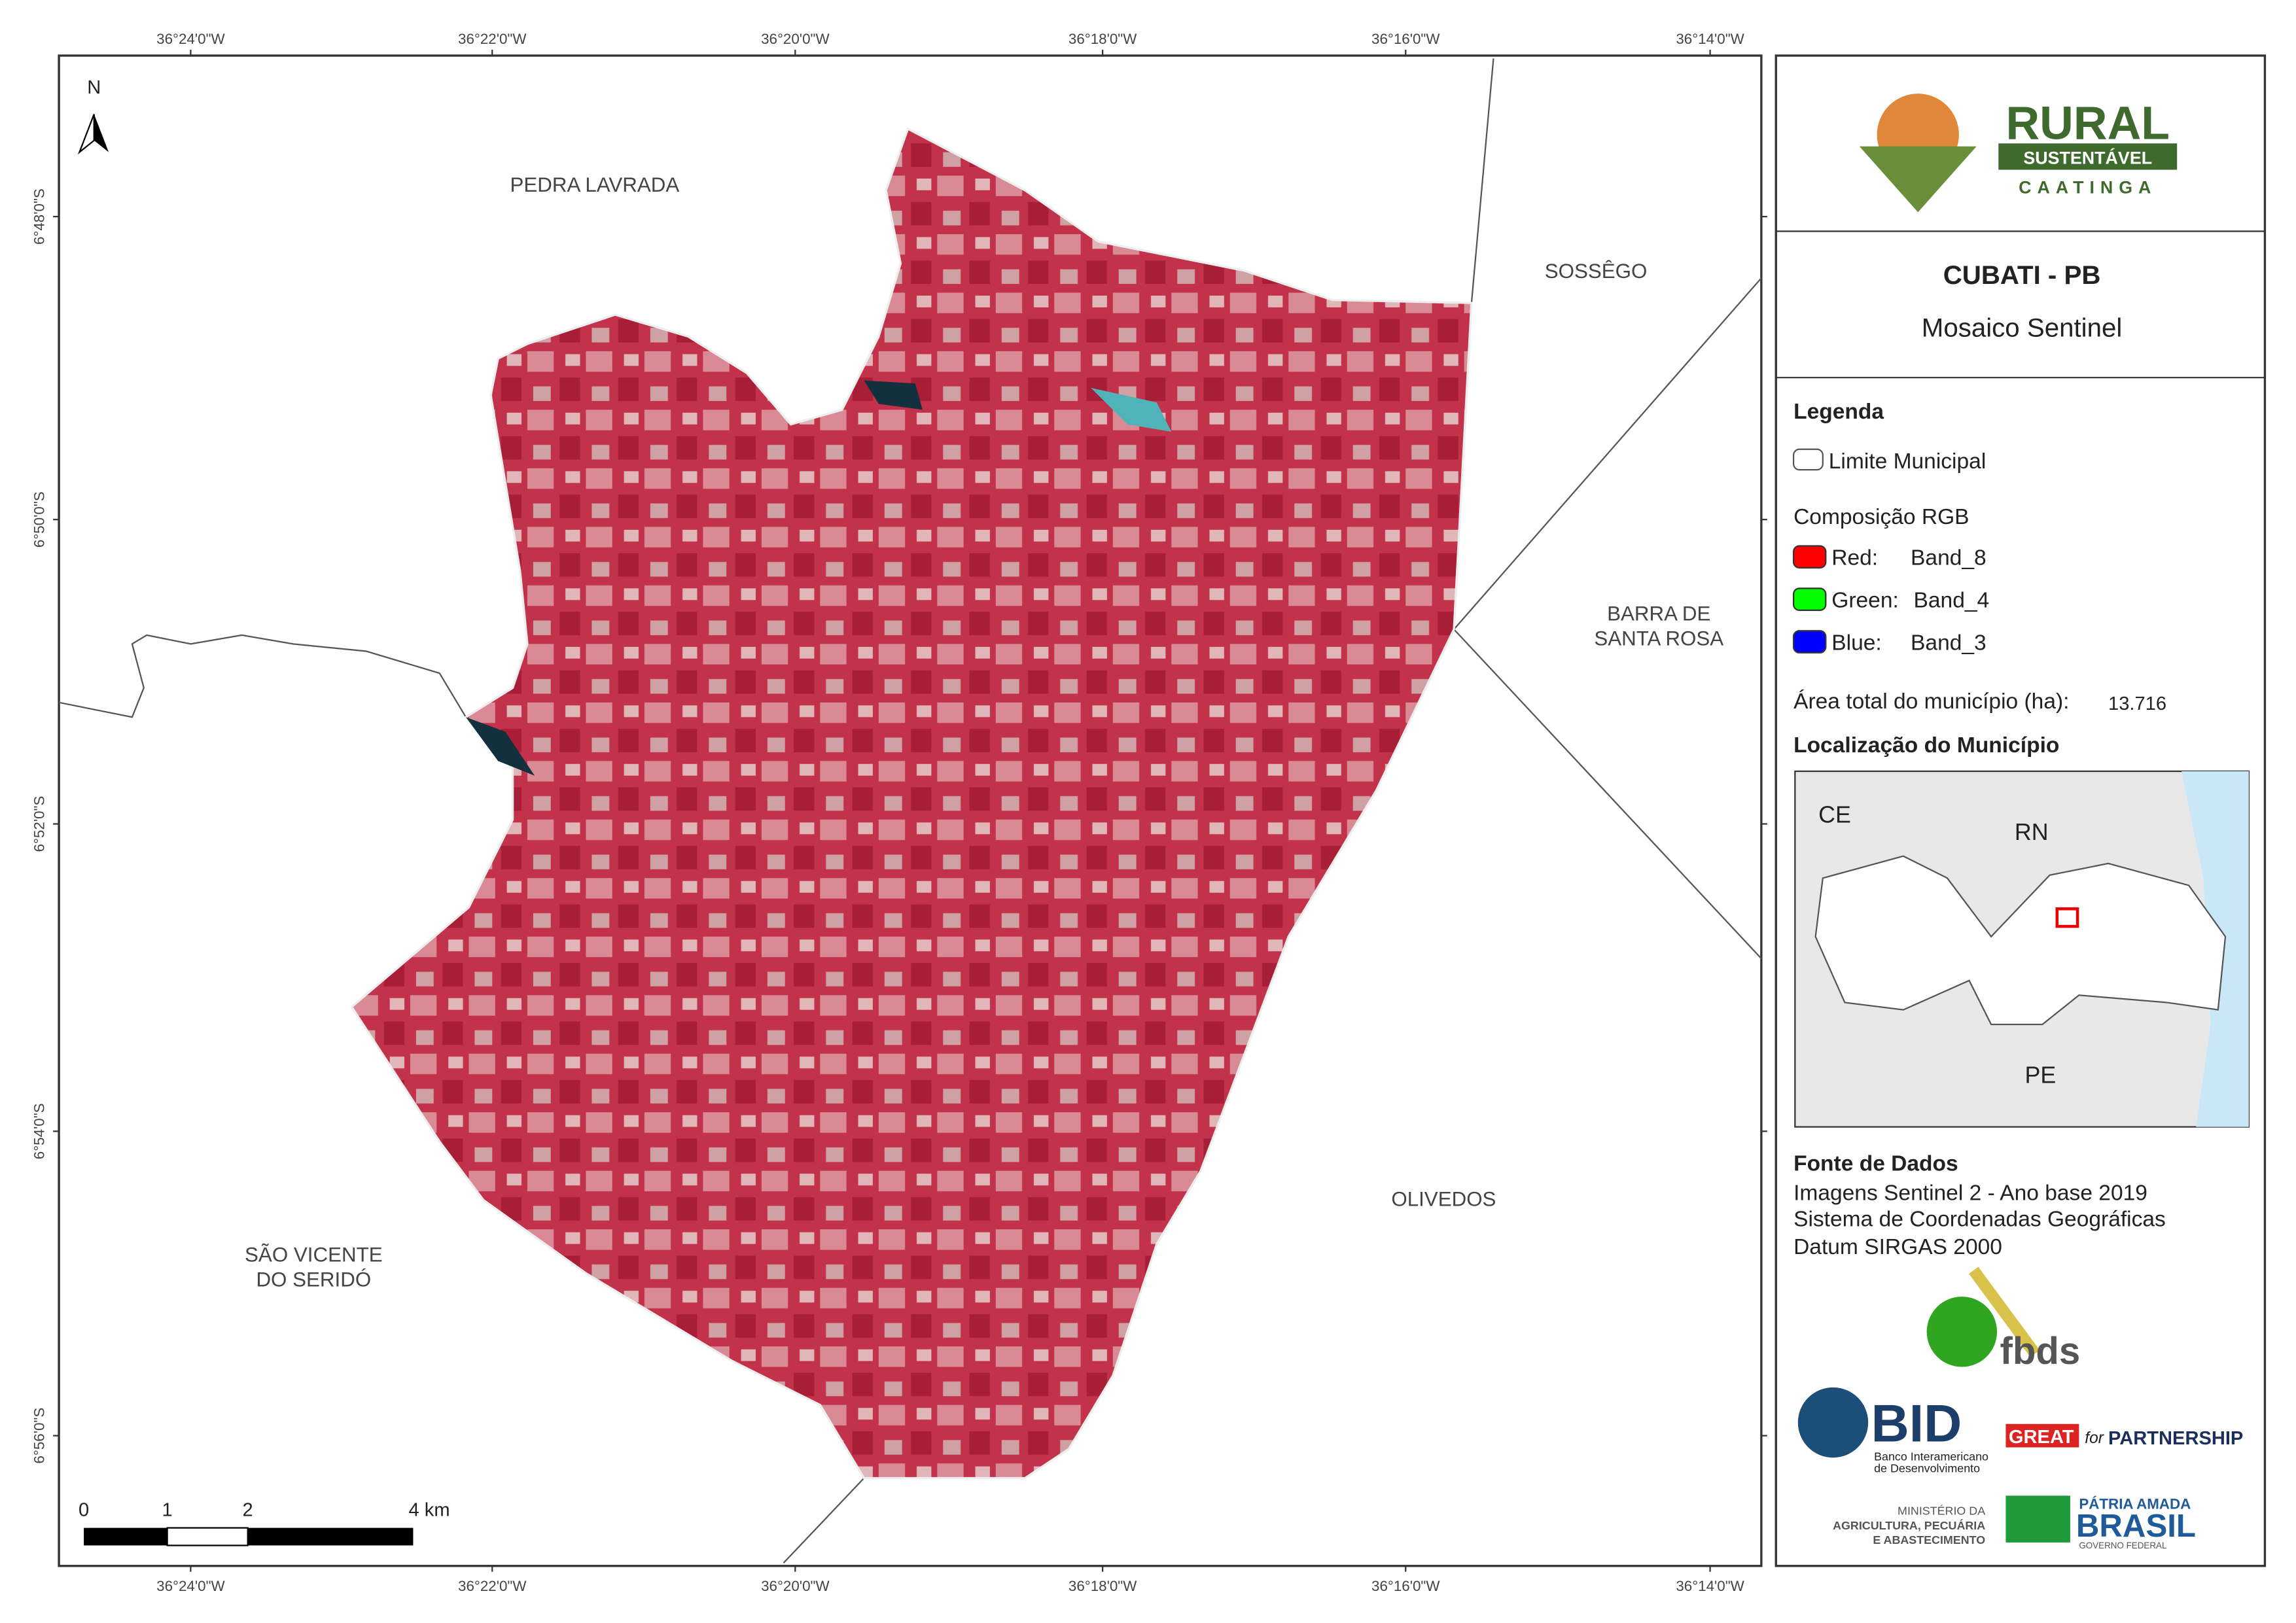 The image size is (2296, 1623). Describe the element at coordinates (2040, 1351) in the screenshot. I see `partner-text: fbds` at that location.